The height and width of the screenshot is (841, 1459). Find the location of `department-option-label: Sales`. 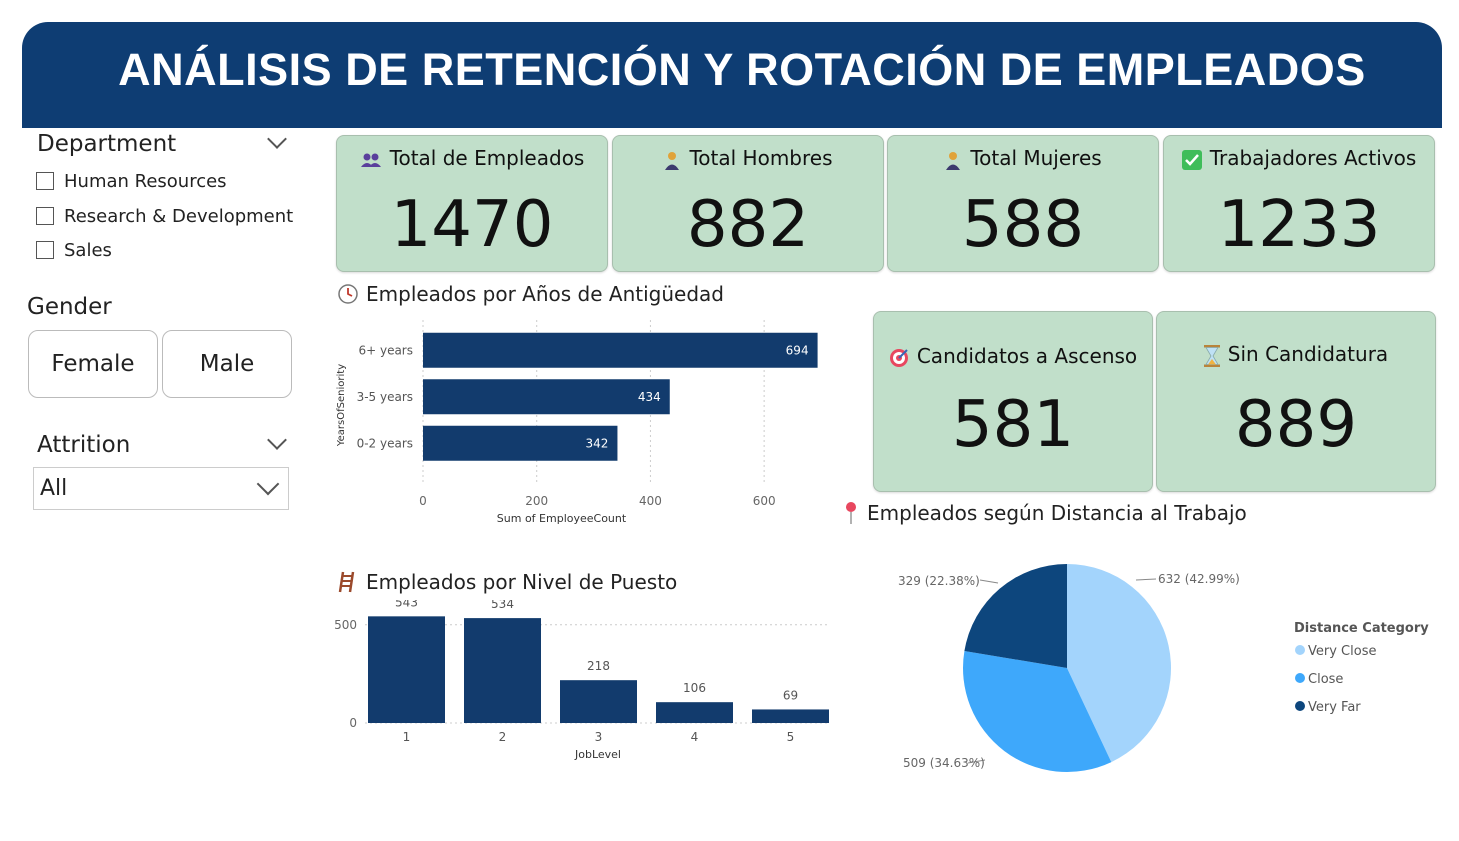

department-option-label: Sales is located at coordinates (88, 250).